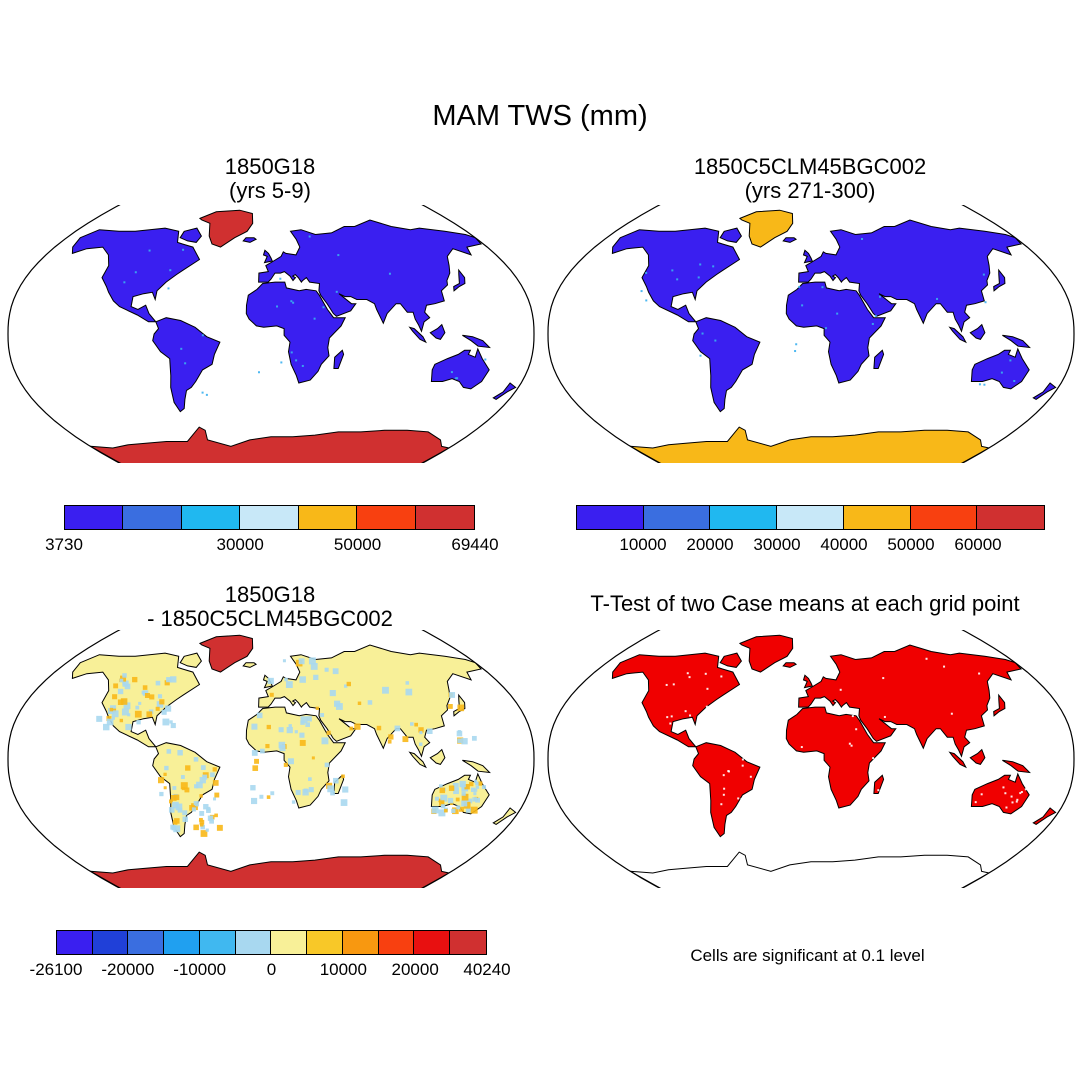  Describe the element at coordinates (270, 179) in the screenshot. I see `panel-1-title: 1850G18 (yrs 5-9)` at that location.